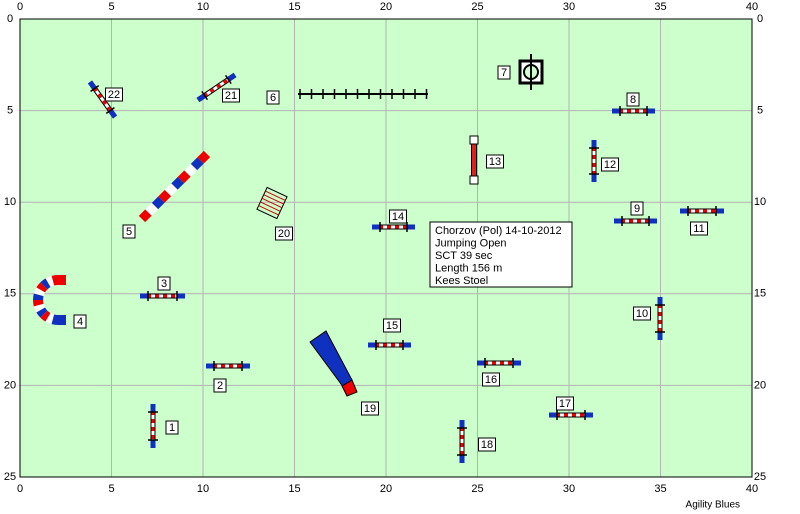 The width and height of the screenshot is (800, 514). I want to click on obstacle-label: 8, so click(633, 100).